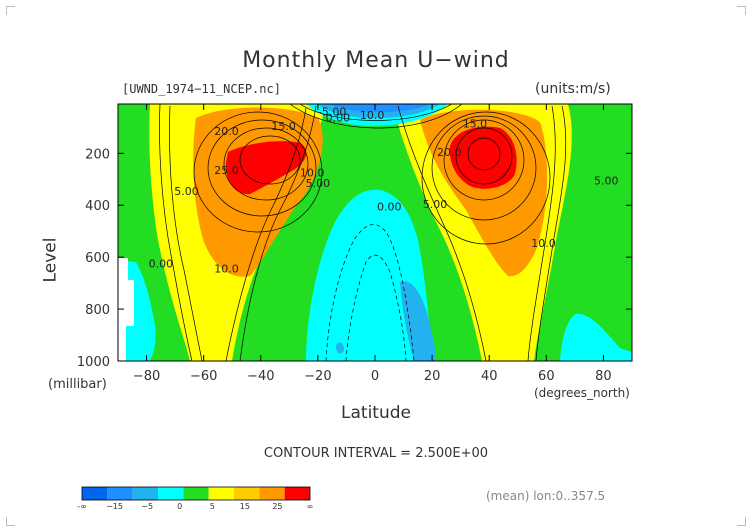 Image resolution: width=752 pixels, height=532 pixels. What do you see at coordinates (376, 453) in the screenshot?
I see `contour-interval-text: CONTOUR INTERVAL = 2.500E+00` at bounding box center [376, 453].